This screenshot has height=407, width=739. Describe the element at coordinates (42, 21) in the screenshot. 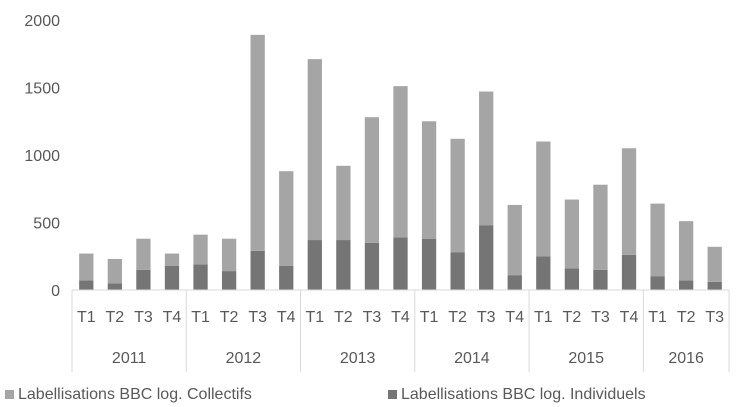

I see `y-tick-label: 2000` at that location.